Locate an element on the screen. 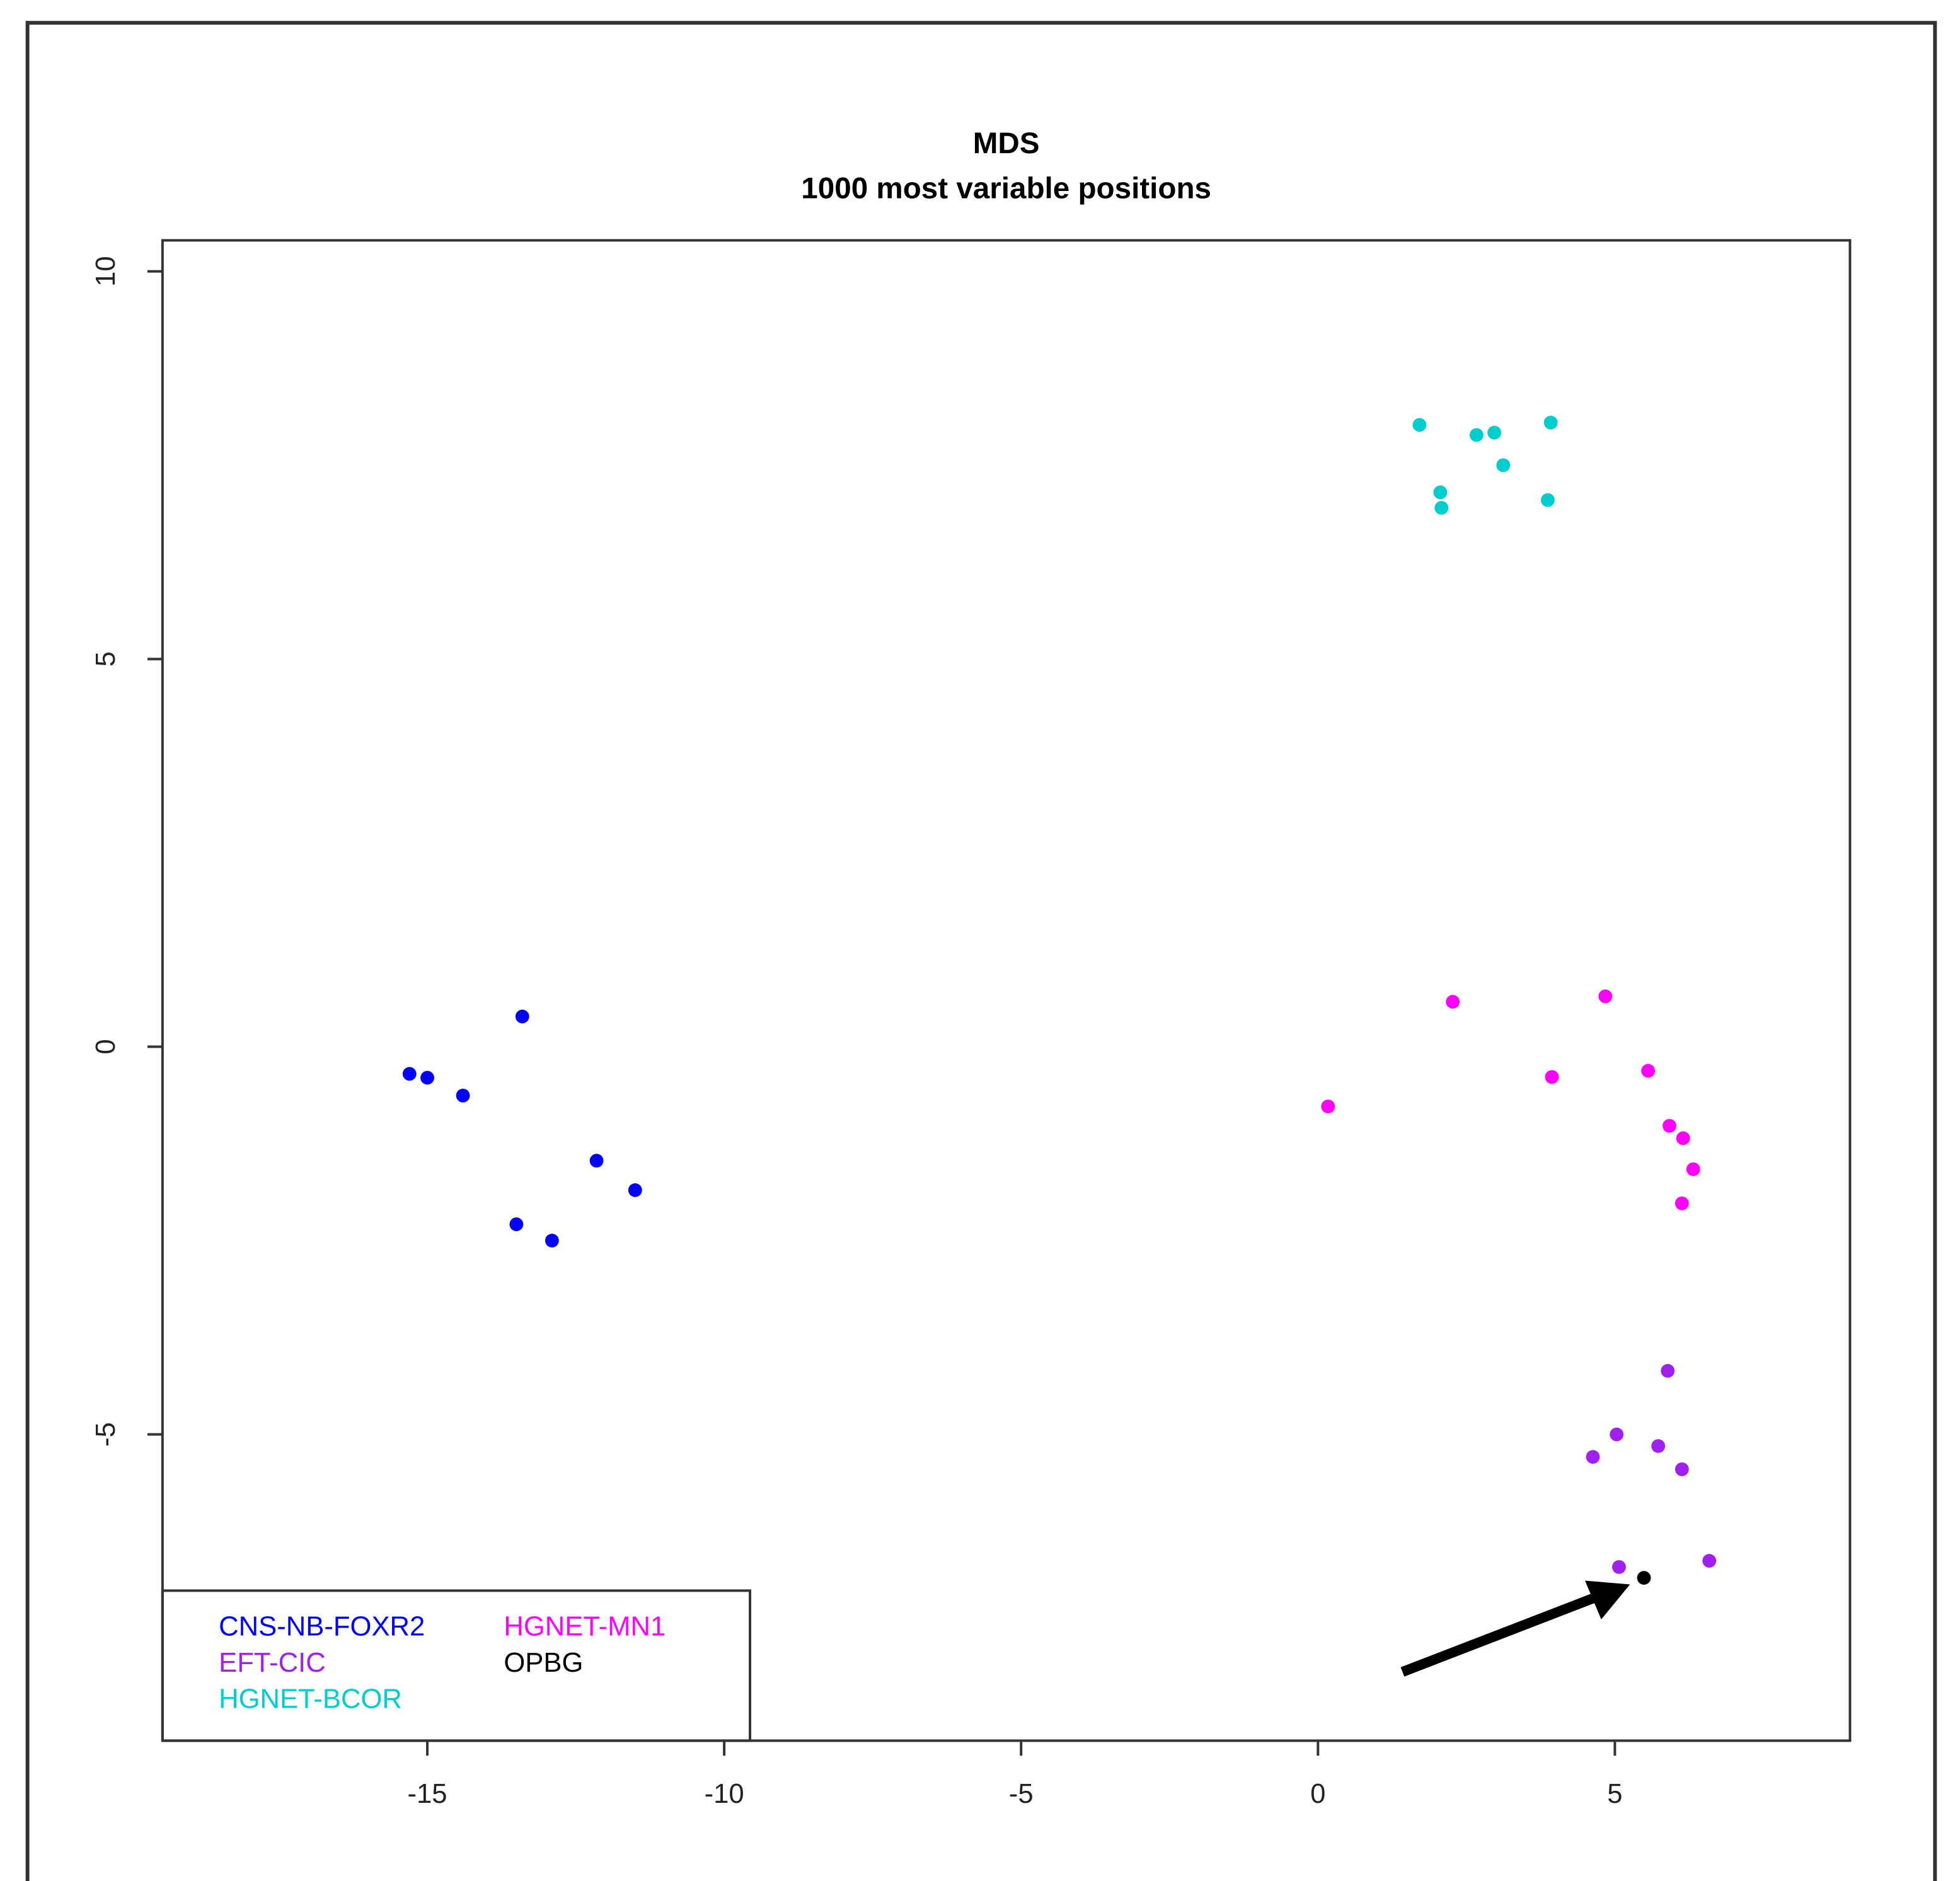 The image size is (1960, 1881). y-tick-label: 10 is located at coordinates (106, 271).